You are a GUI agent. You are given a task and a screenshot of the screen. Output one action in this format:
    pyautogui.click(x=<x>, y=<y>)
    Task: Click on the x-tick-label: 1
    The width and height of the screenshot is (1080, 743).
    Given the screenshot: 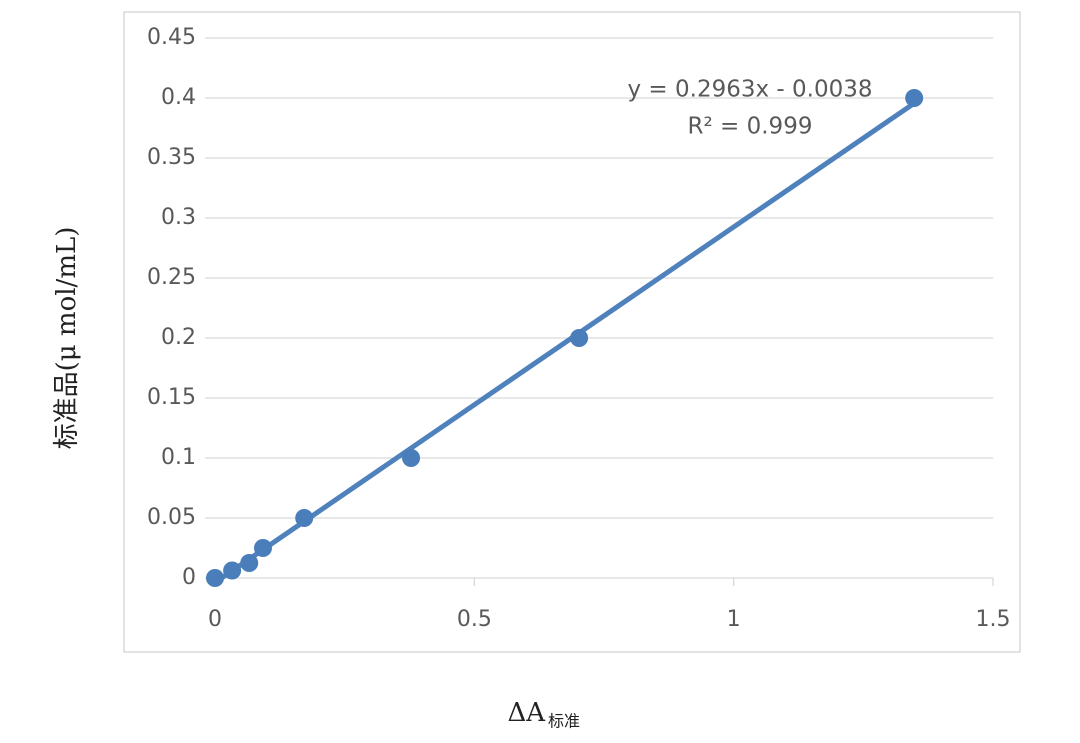 What is the action you would take?
    pyautogui.click(x=734, y=619)
    